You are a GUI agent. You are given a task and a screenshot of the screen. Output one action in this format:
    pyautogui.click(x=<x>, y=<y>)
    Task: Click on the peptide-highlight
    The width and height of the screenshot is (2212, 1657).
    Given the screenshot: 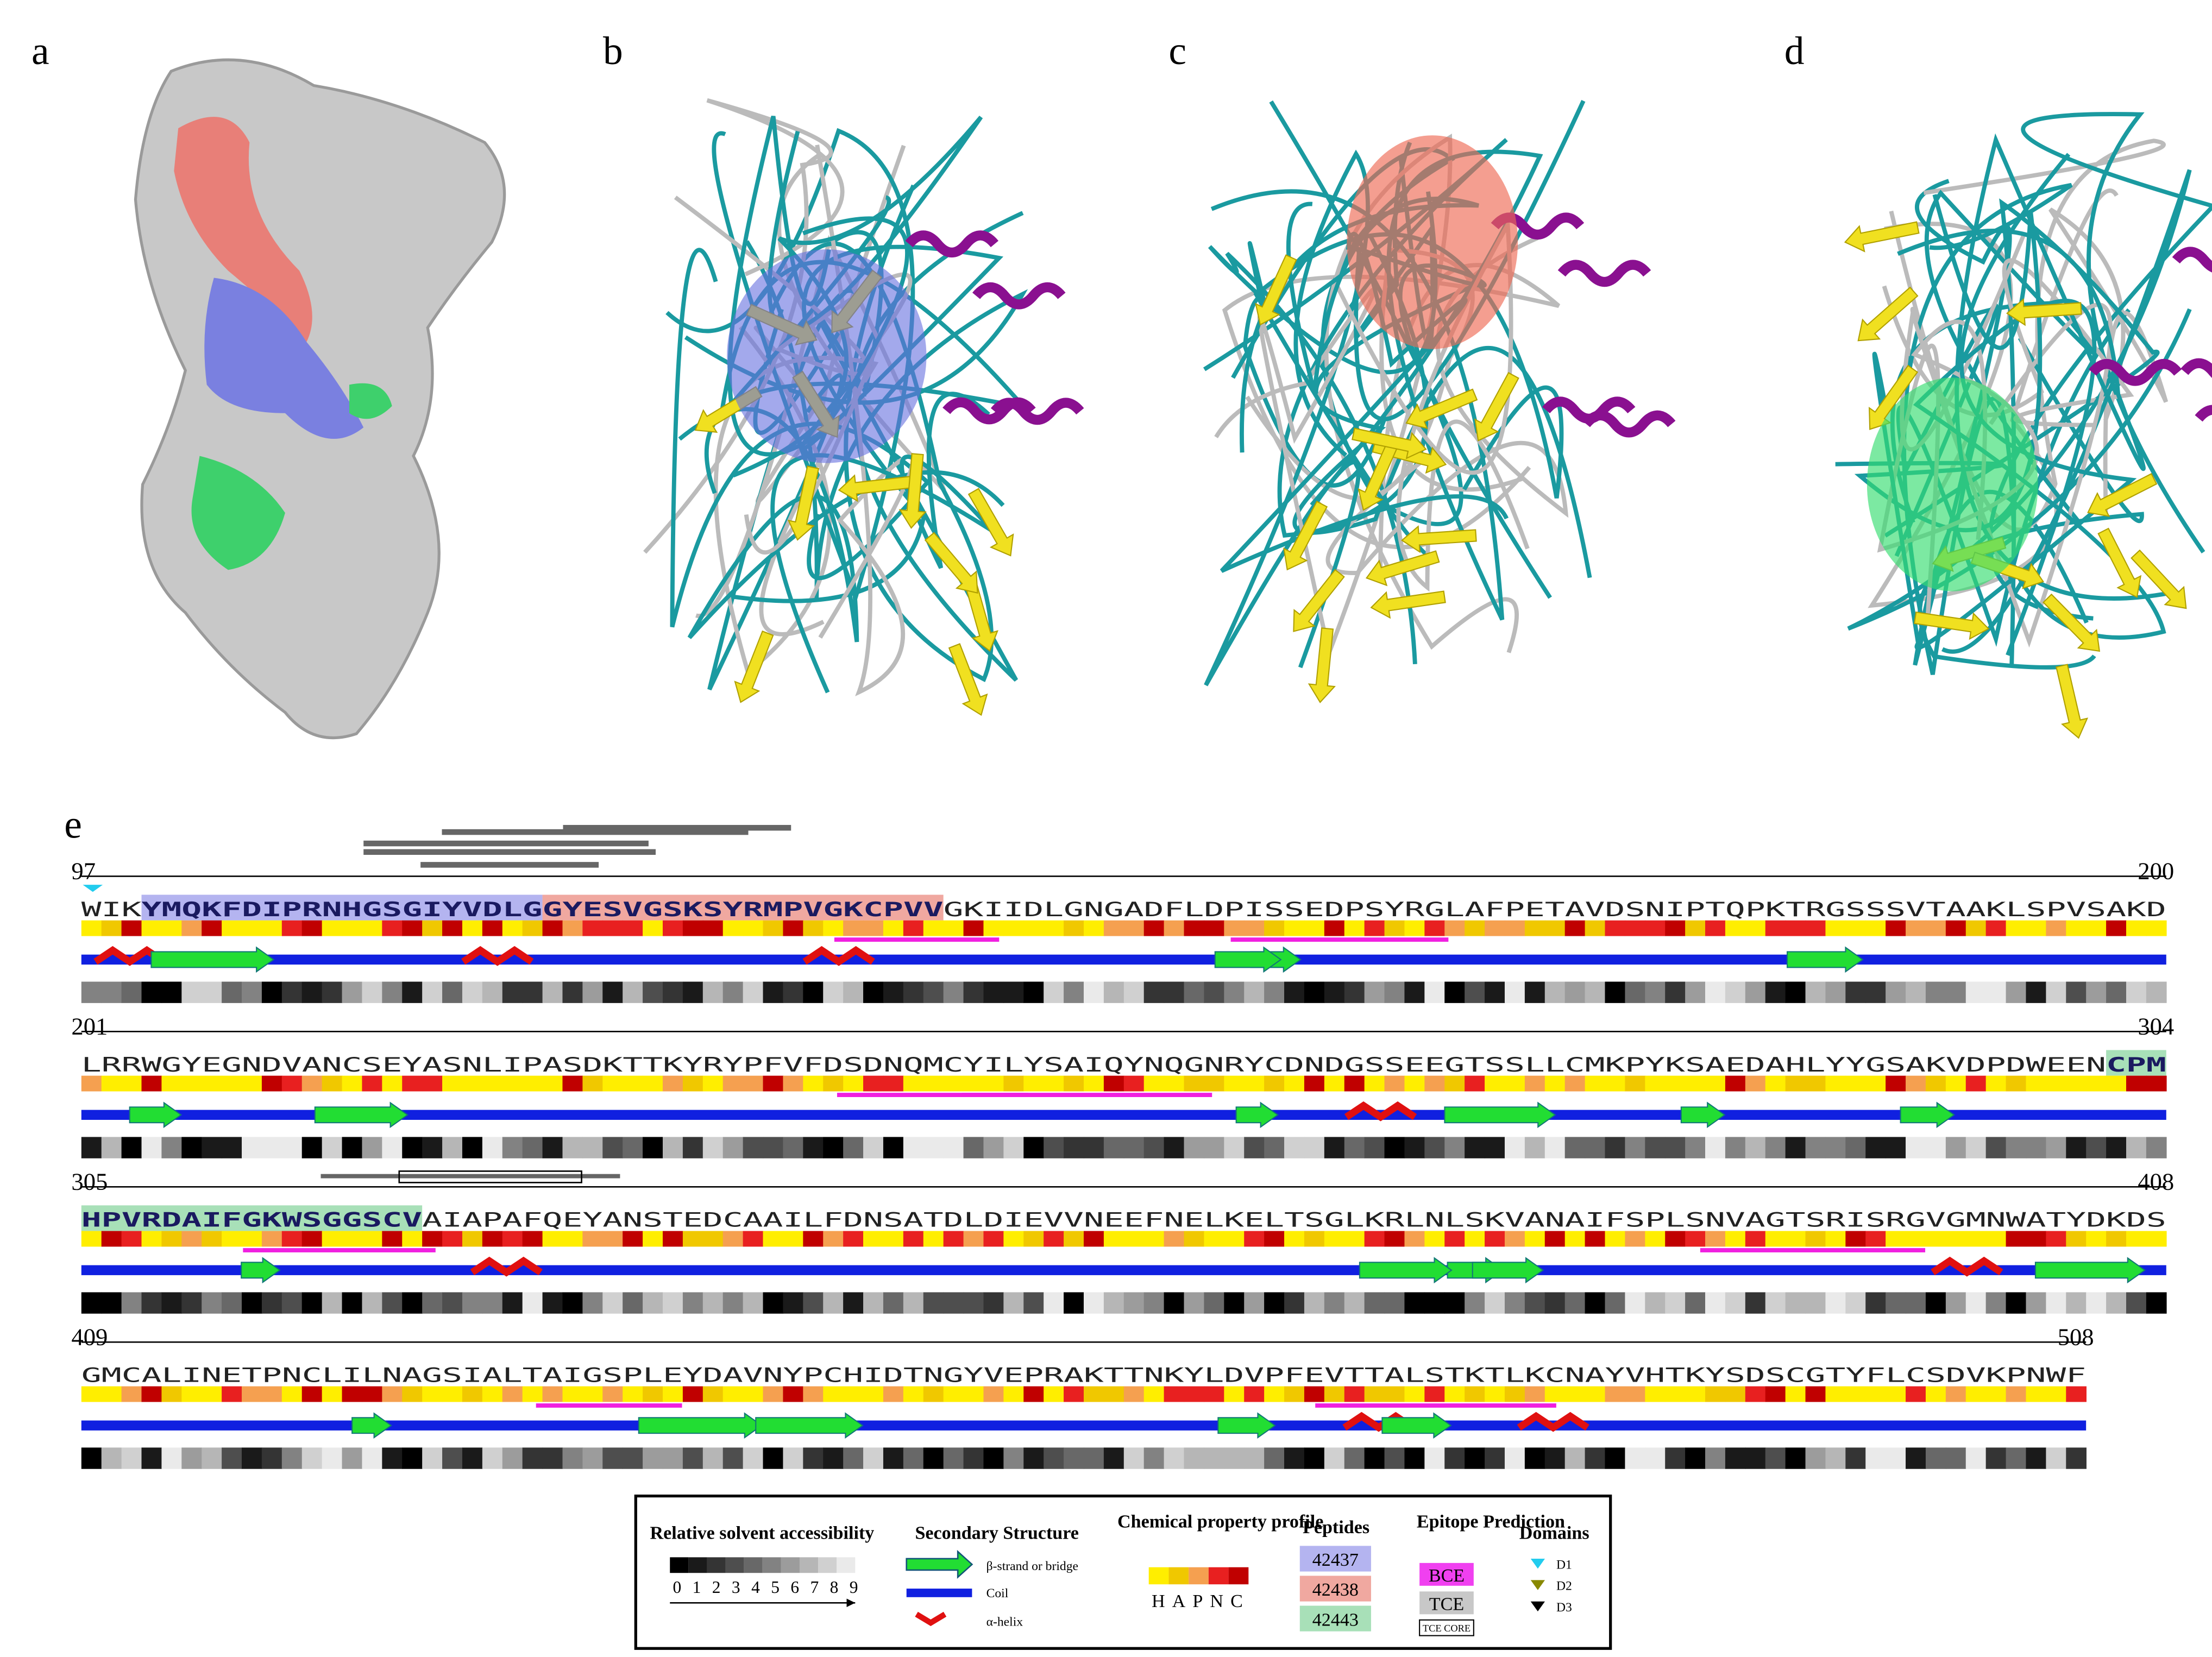 What is the action you would take?
    pyautogui.click(x=342, y=907)
    